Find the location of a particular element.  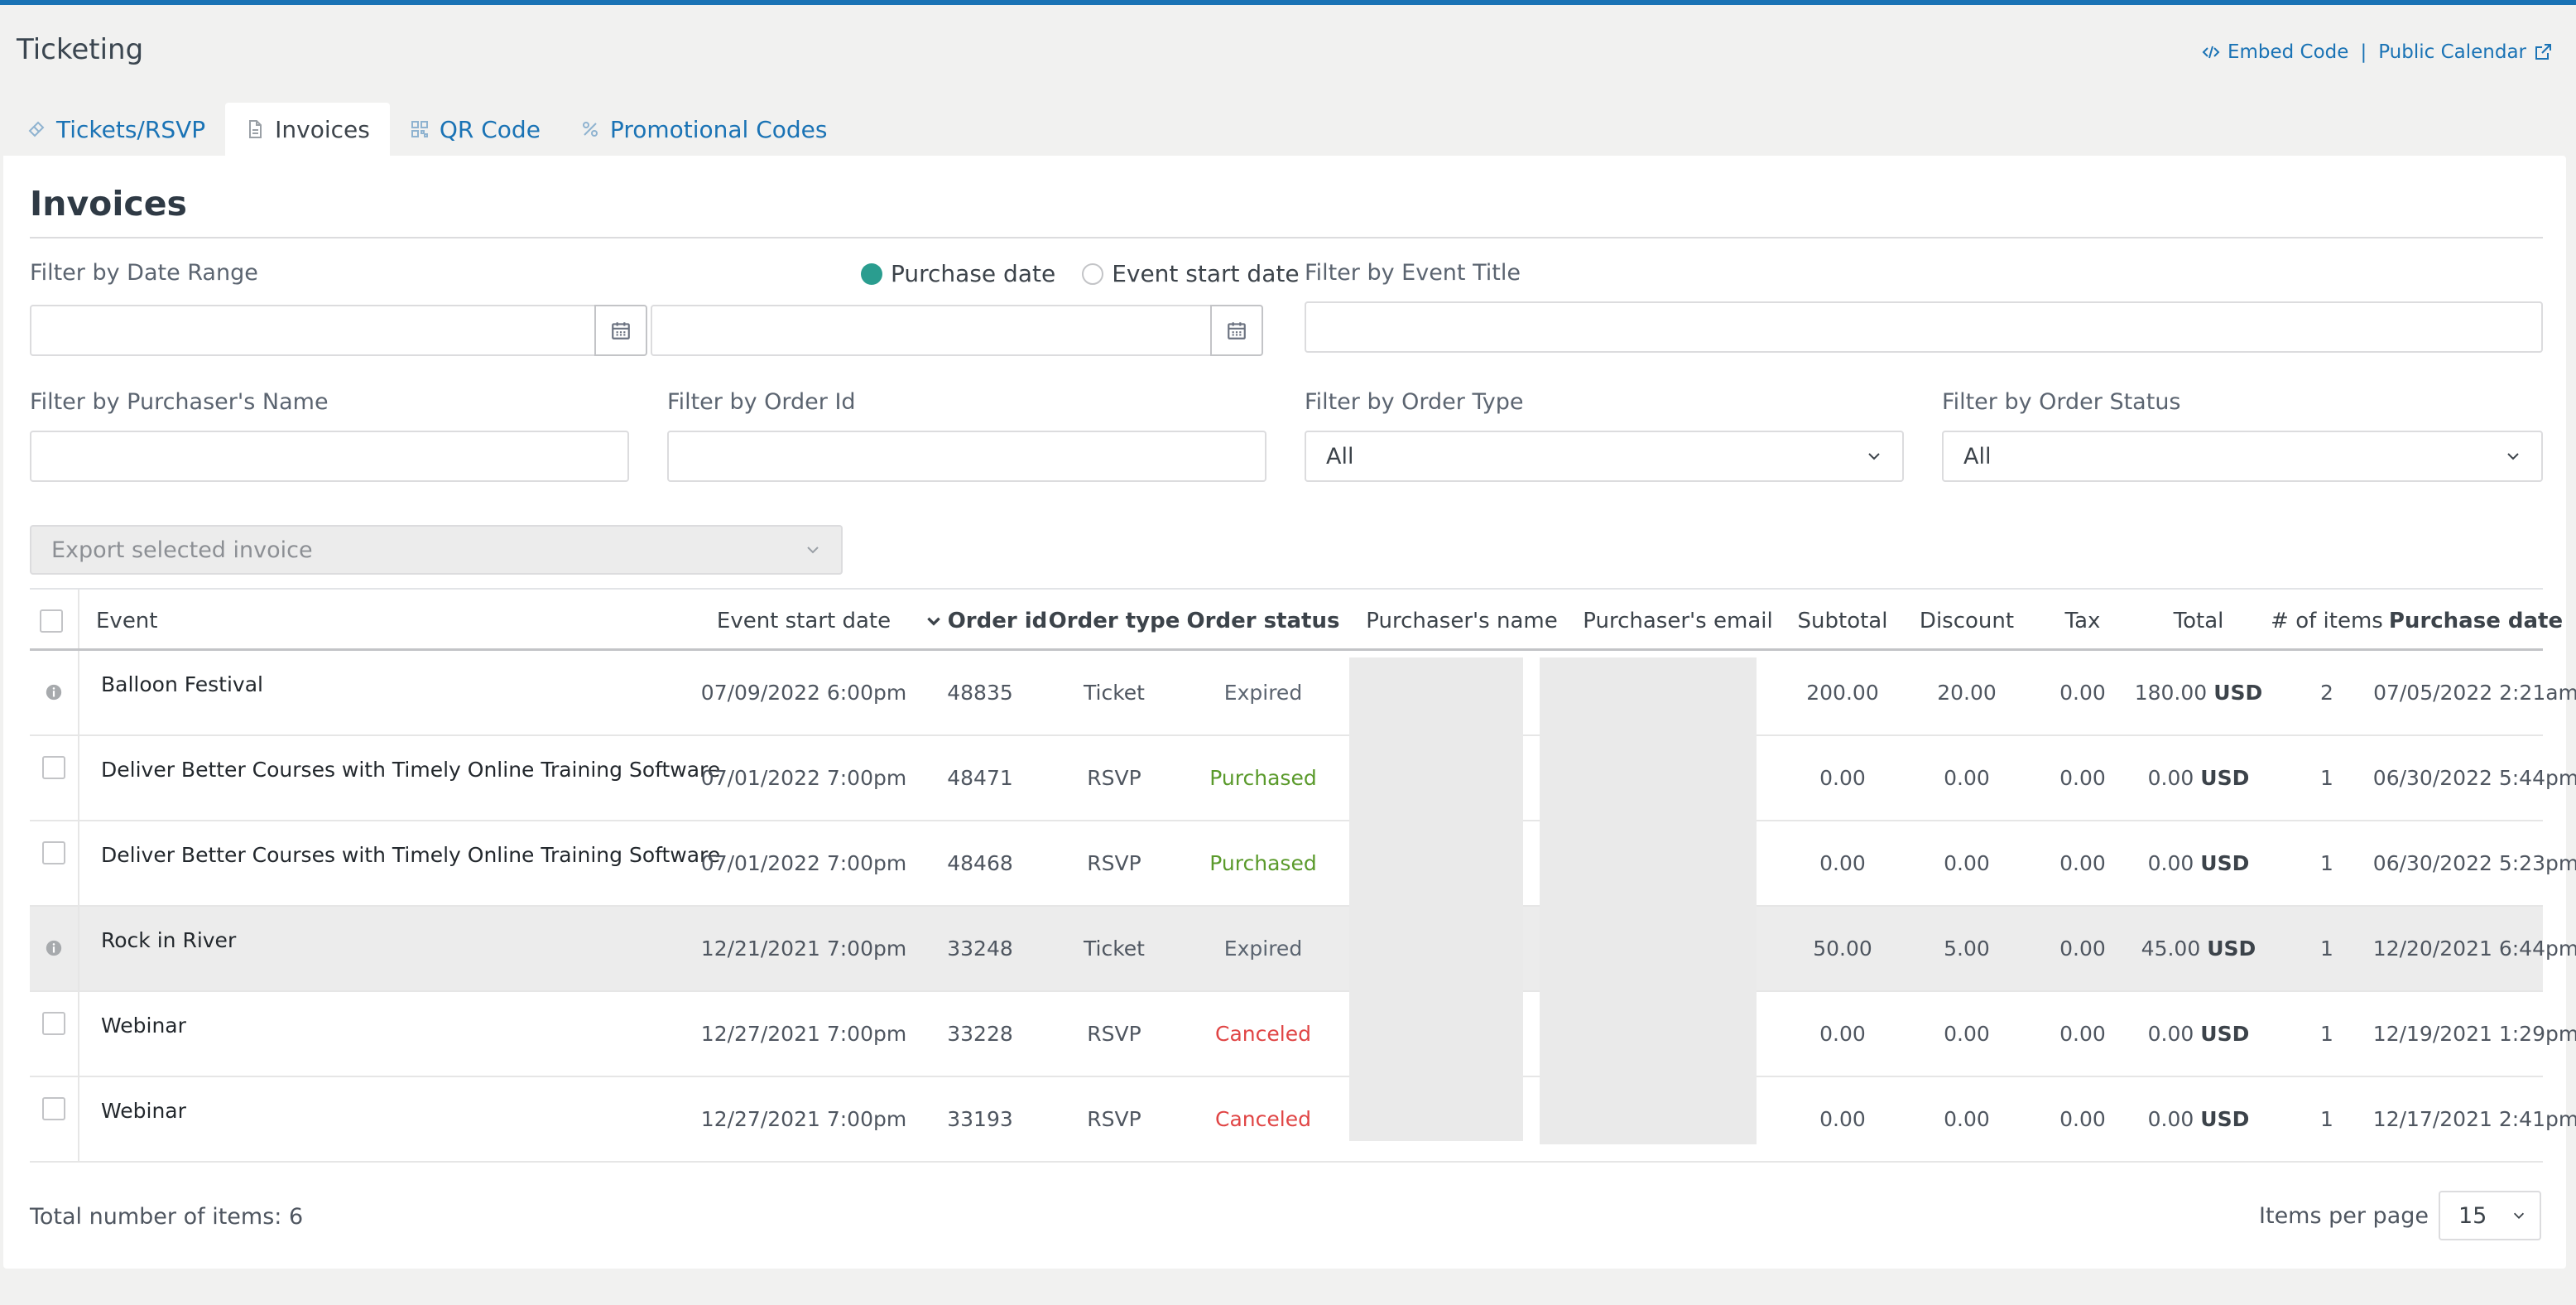

calendar-icon is located at coordinates (1237, 330).